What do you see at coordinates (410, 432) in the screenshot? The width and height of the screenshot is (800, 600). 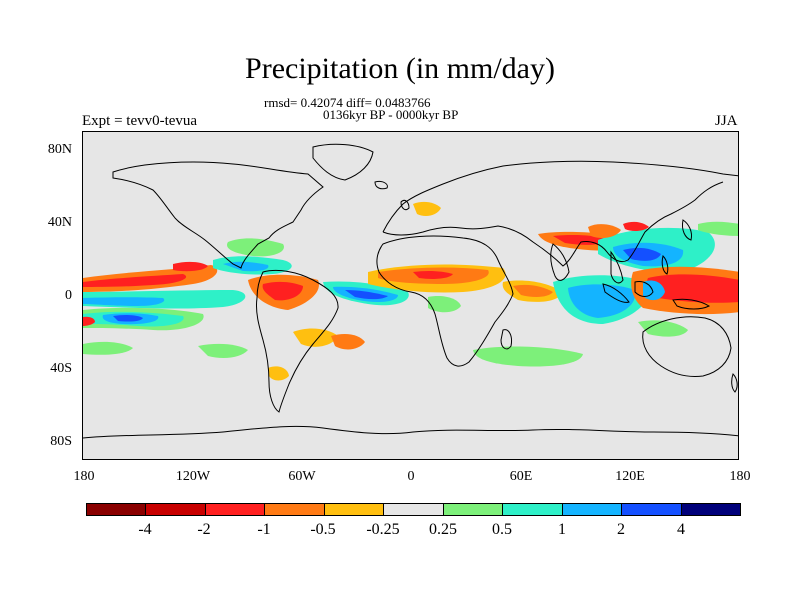 I see `coastline-antarctica` at bounding box center [410, 432].